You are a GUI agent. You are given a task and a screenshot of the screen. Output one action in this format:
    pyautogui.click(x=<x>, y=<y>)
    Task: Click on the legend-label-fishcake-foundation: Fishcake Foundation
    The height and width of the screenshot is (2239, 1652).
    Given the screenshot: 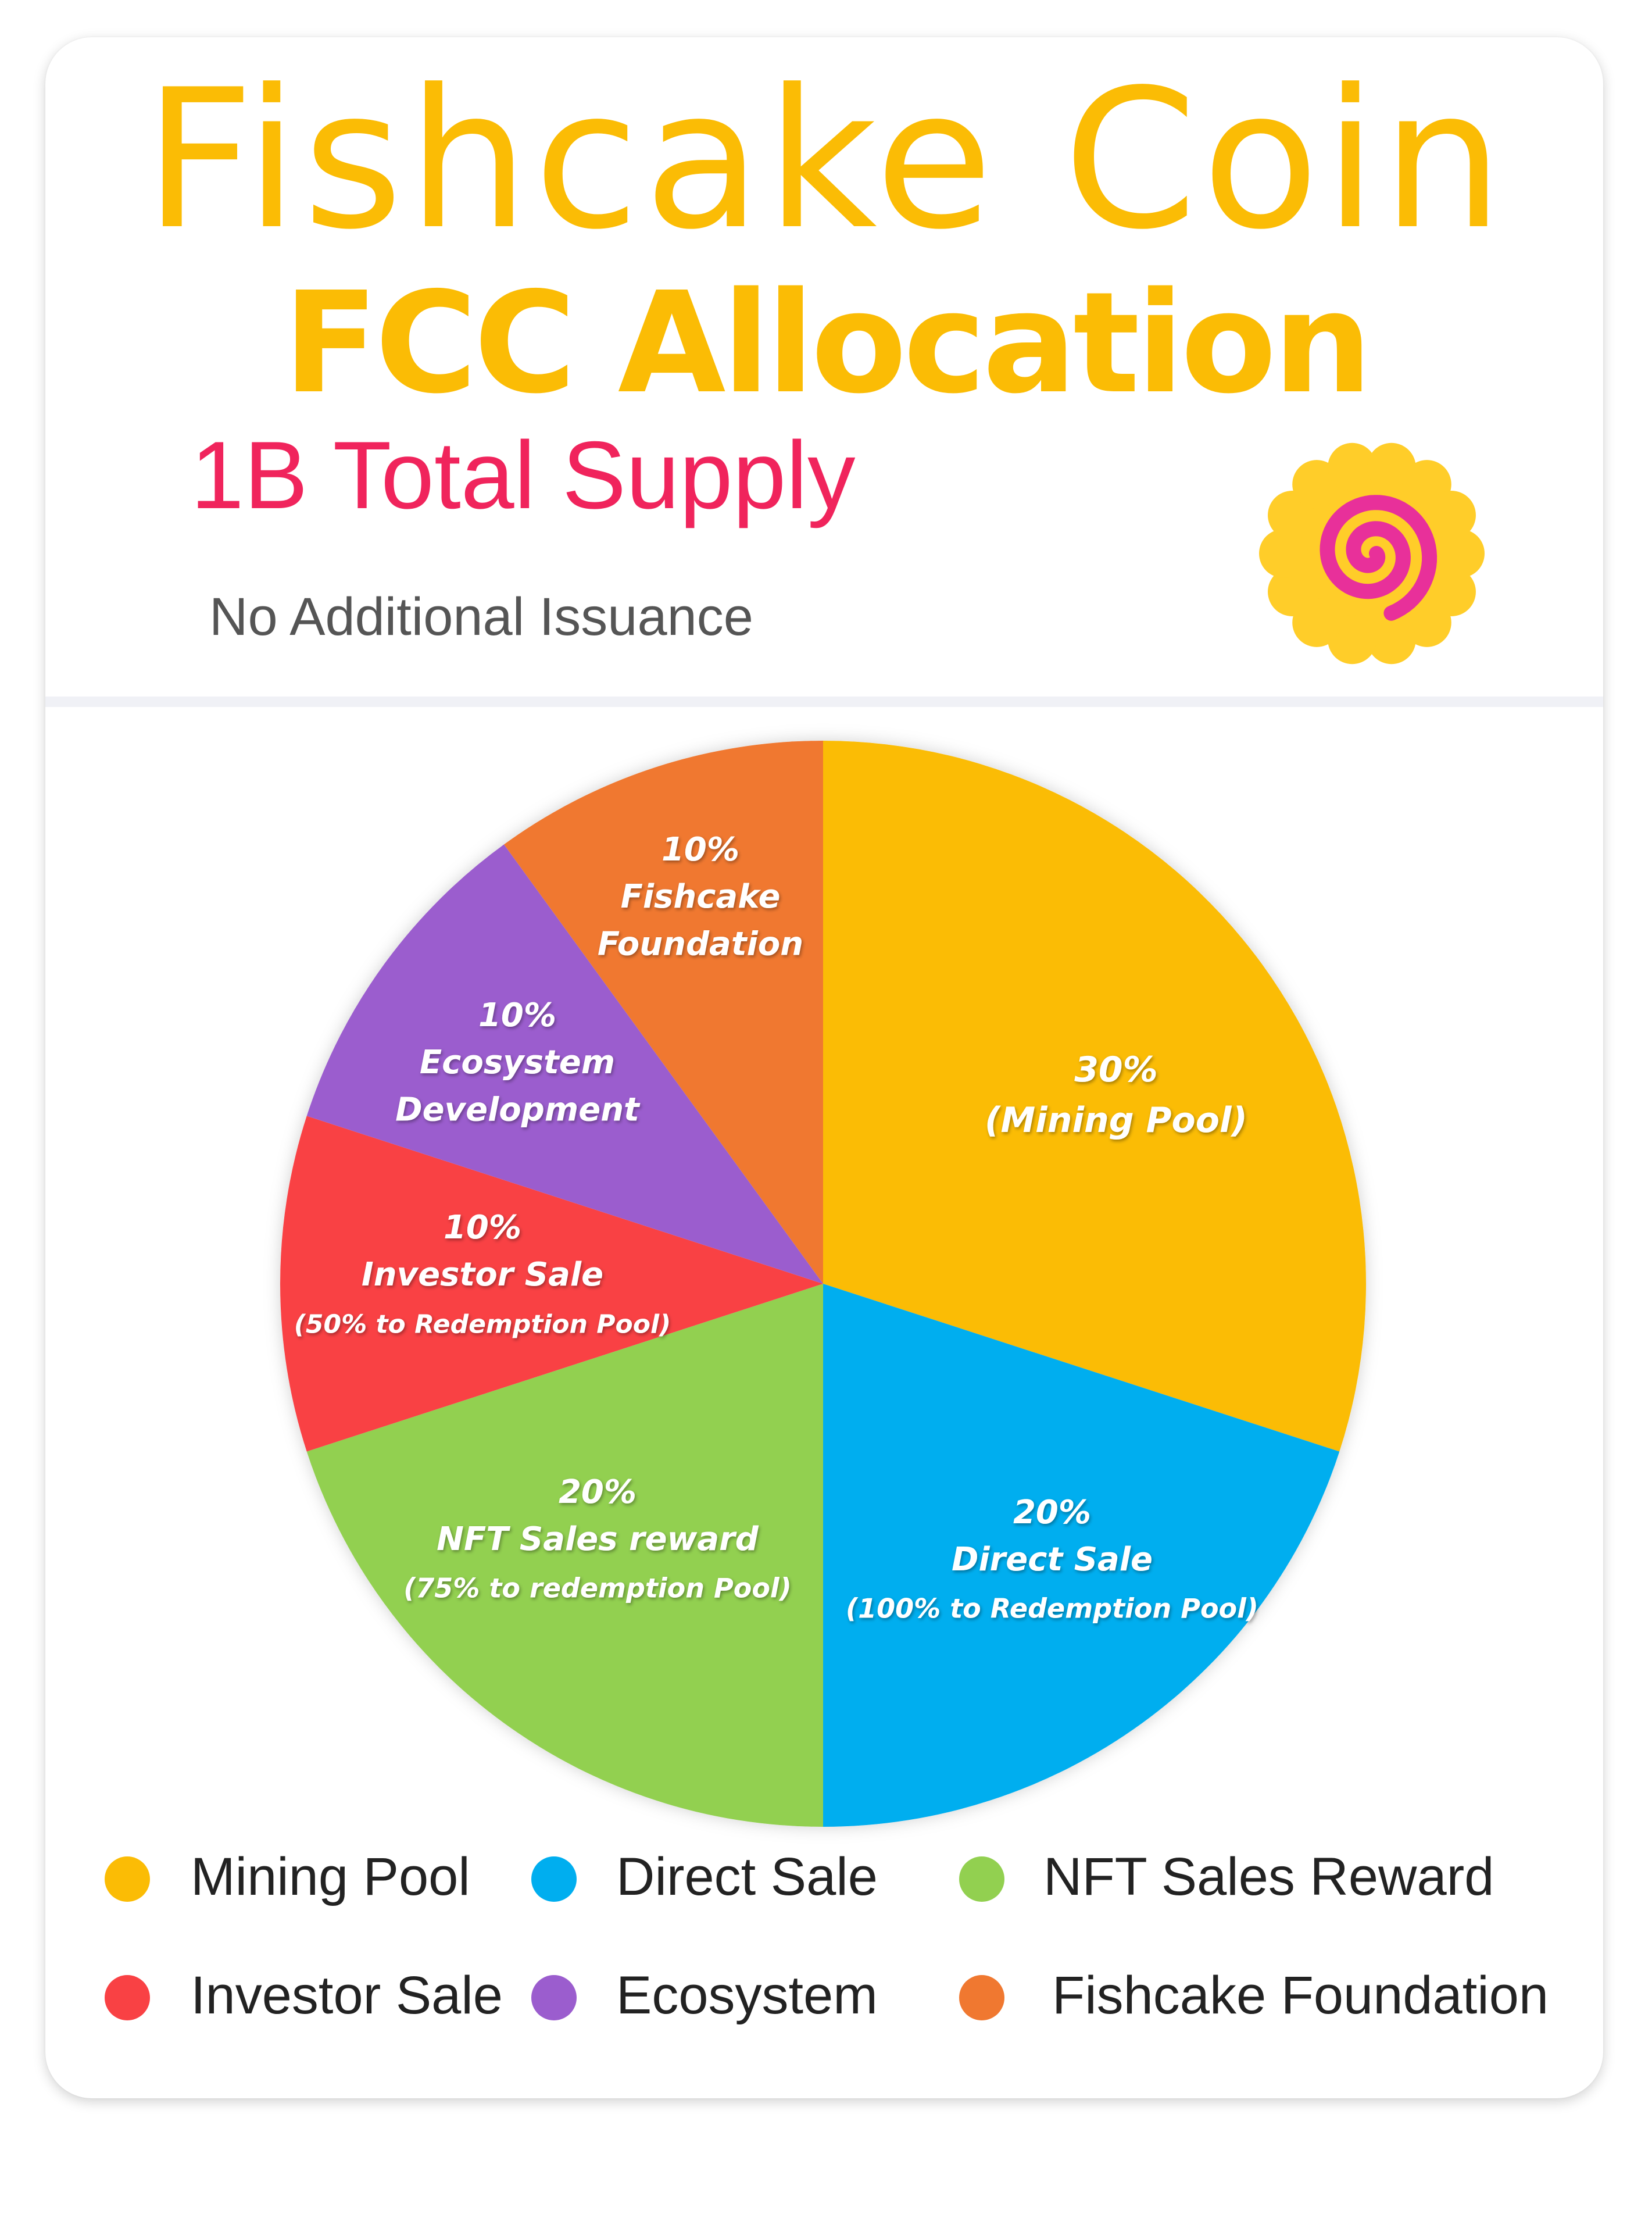 What is the action you would take?
    pyautogui.click(x=1300, y=1995)
    